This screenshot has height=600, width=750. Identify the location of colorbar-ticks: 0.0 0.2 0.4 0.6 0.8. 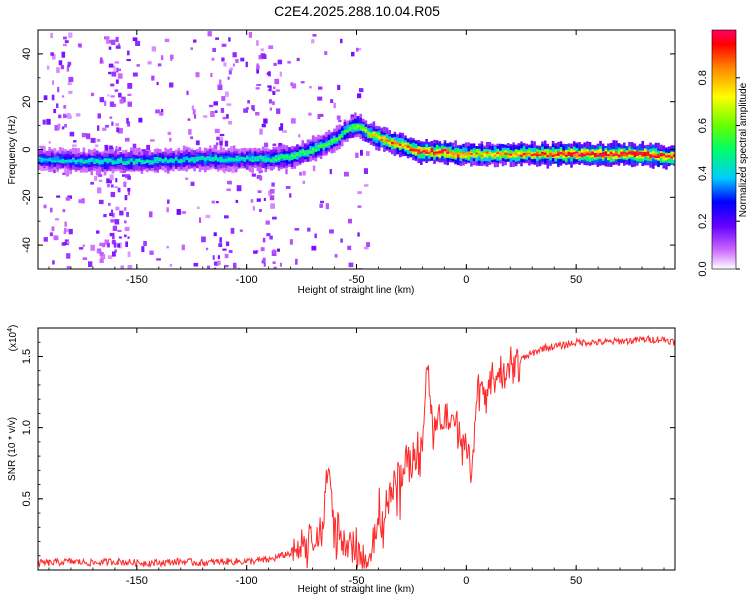
(718, 173).